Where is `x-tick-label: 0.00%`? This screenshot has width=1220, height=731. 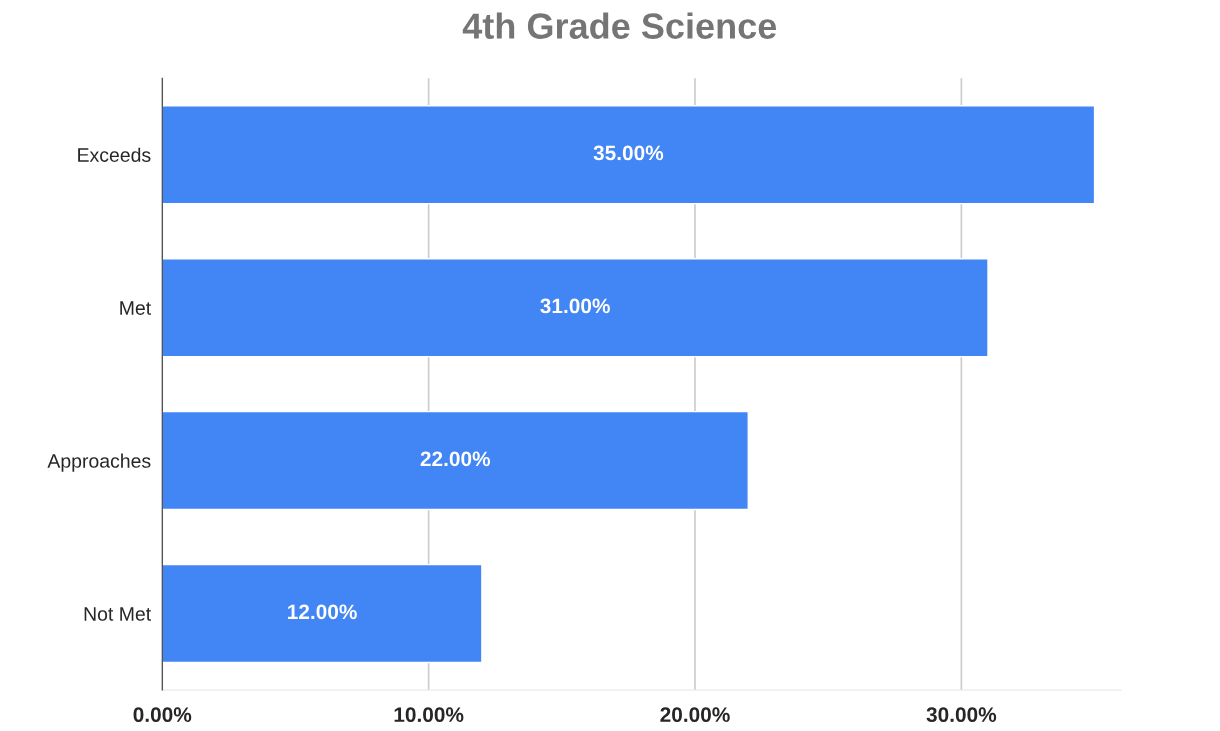
x-tick-label: 0.00% is located at coordinates (162, 715).